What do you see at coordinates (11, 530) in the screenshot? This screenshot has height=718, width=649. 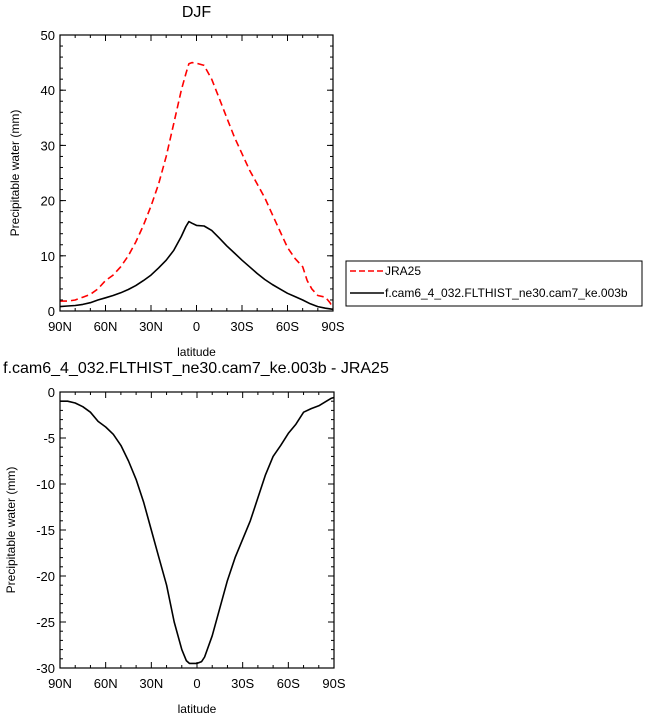 I see `bottom-y-axis-label: Precipitable water (mm)` at bounding box center [11, 530].